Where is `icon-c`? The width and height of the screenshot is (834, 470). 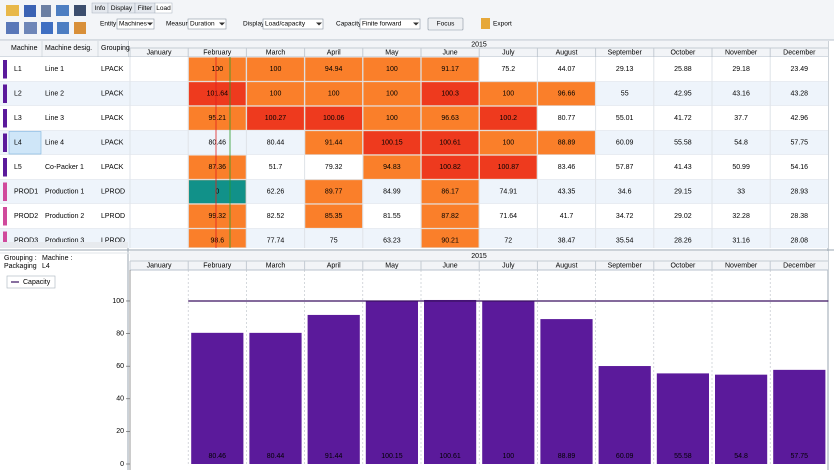 icon-c is located at coordinates (47, 28).